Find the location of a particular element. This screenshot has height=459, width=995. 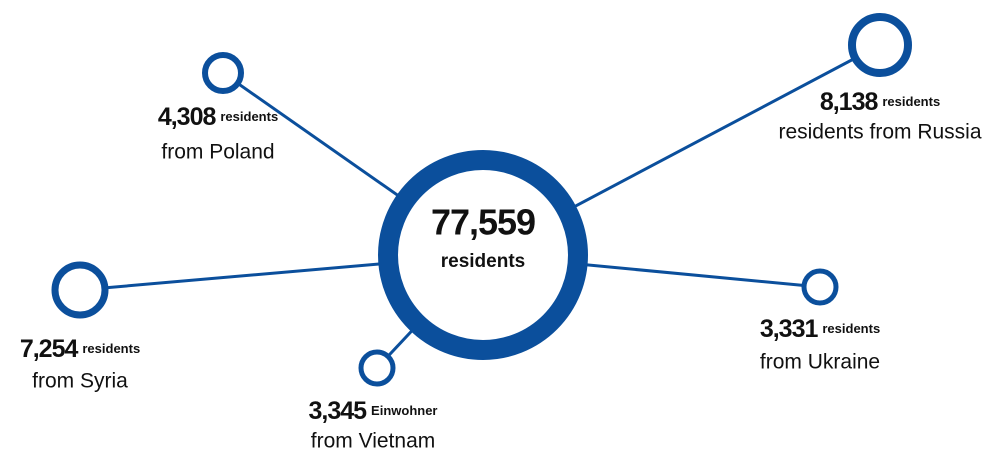

node-heading: 4,308 residents is located at coordinates (218, 117).